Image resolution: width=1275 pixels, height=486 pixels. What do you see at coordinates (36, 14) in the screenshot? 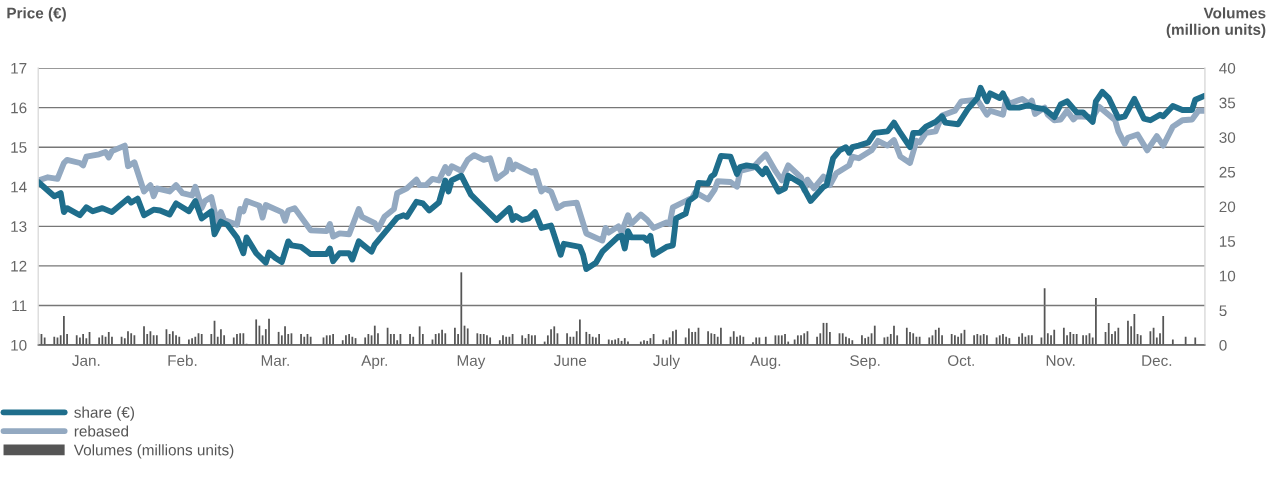
I see `y-axis-title: Price (€)` at bounding box center [36, 14].